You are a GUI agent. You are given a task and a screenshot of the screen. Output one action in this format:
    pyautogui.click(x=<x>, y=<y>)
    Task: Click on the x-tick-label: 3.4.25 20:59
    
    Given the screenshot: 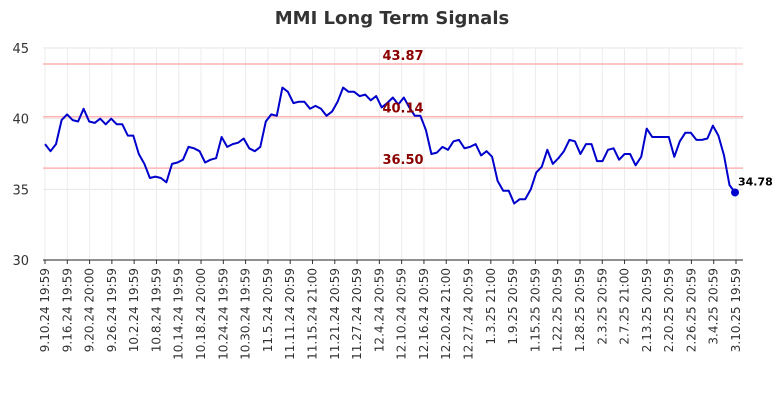 What is the action you would take?
    pyautogui.click(x=714, y=306)
    